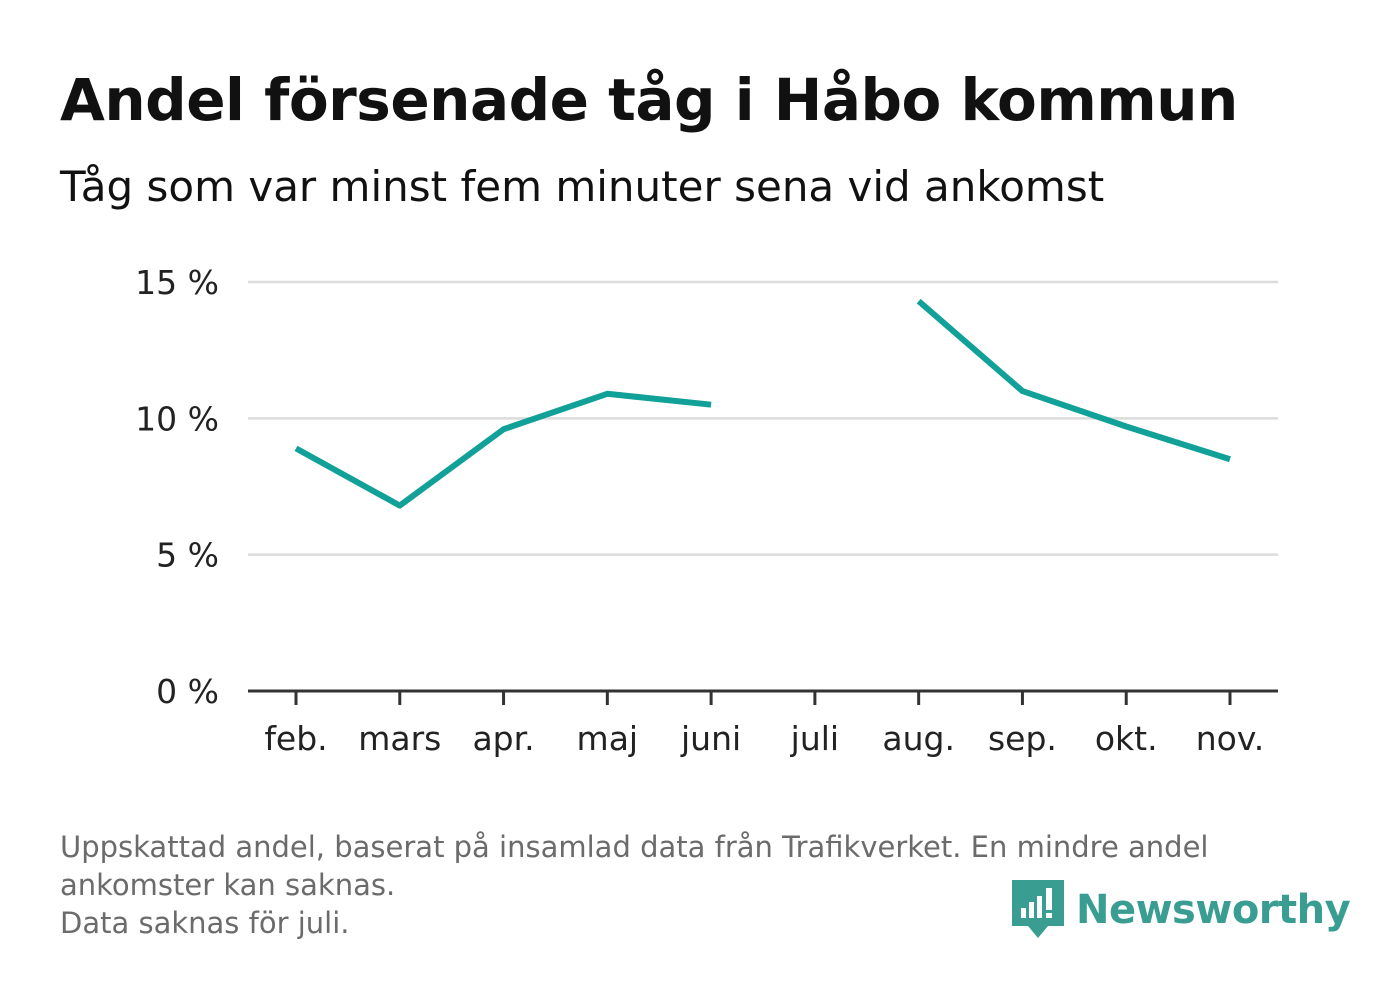 The image size is (1382, 999). What do you see at coordinates (608, 738) in the screenshot?
I see `x-tick-label: maj` at bounding box center [608, 738].